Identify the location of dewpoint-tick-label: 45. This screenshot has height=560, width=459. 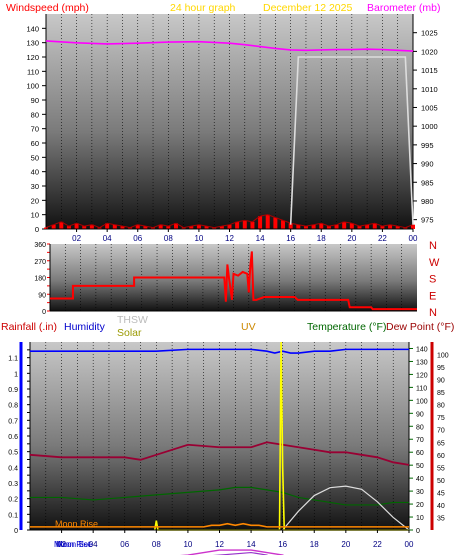
(441, 493).